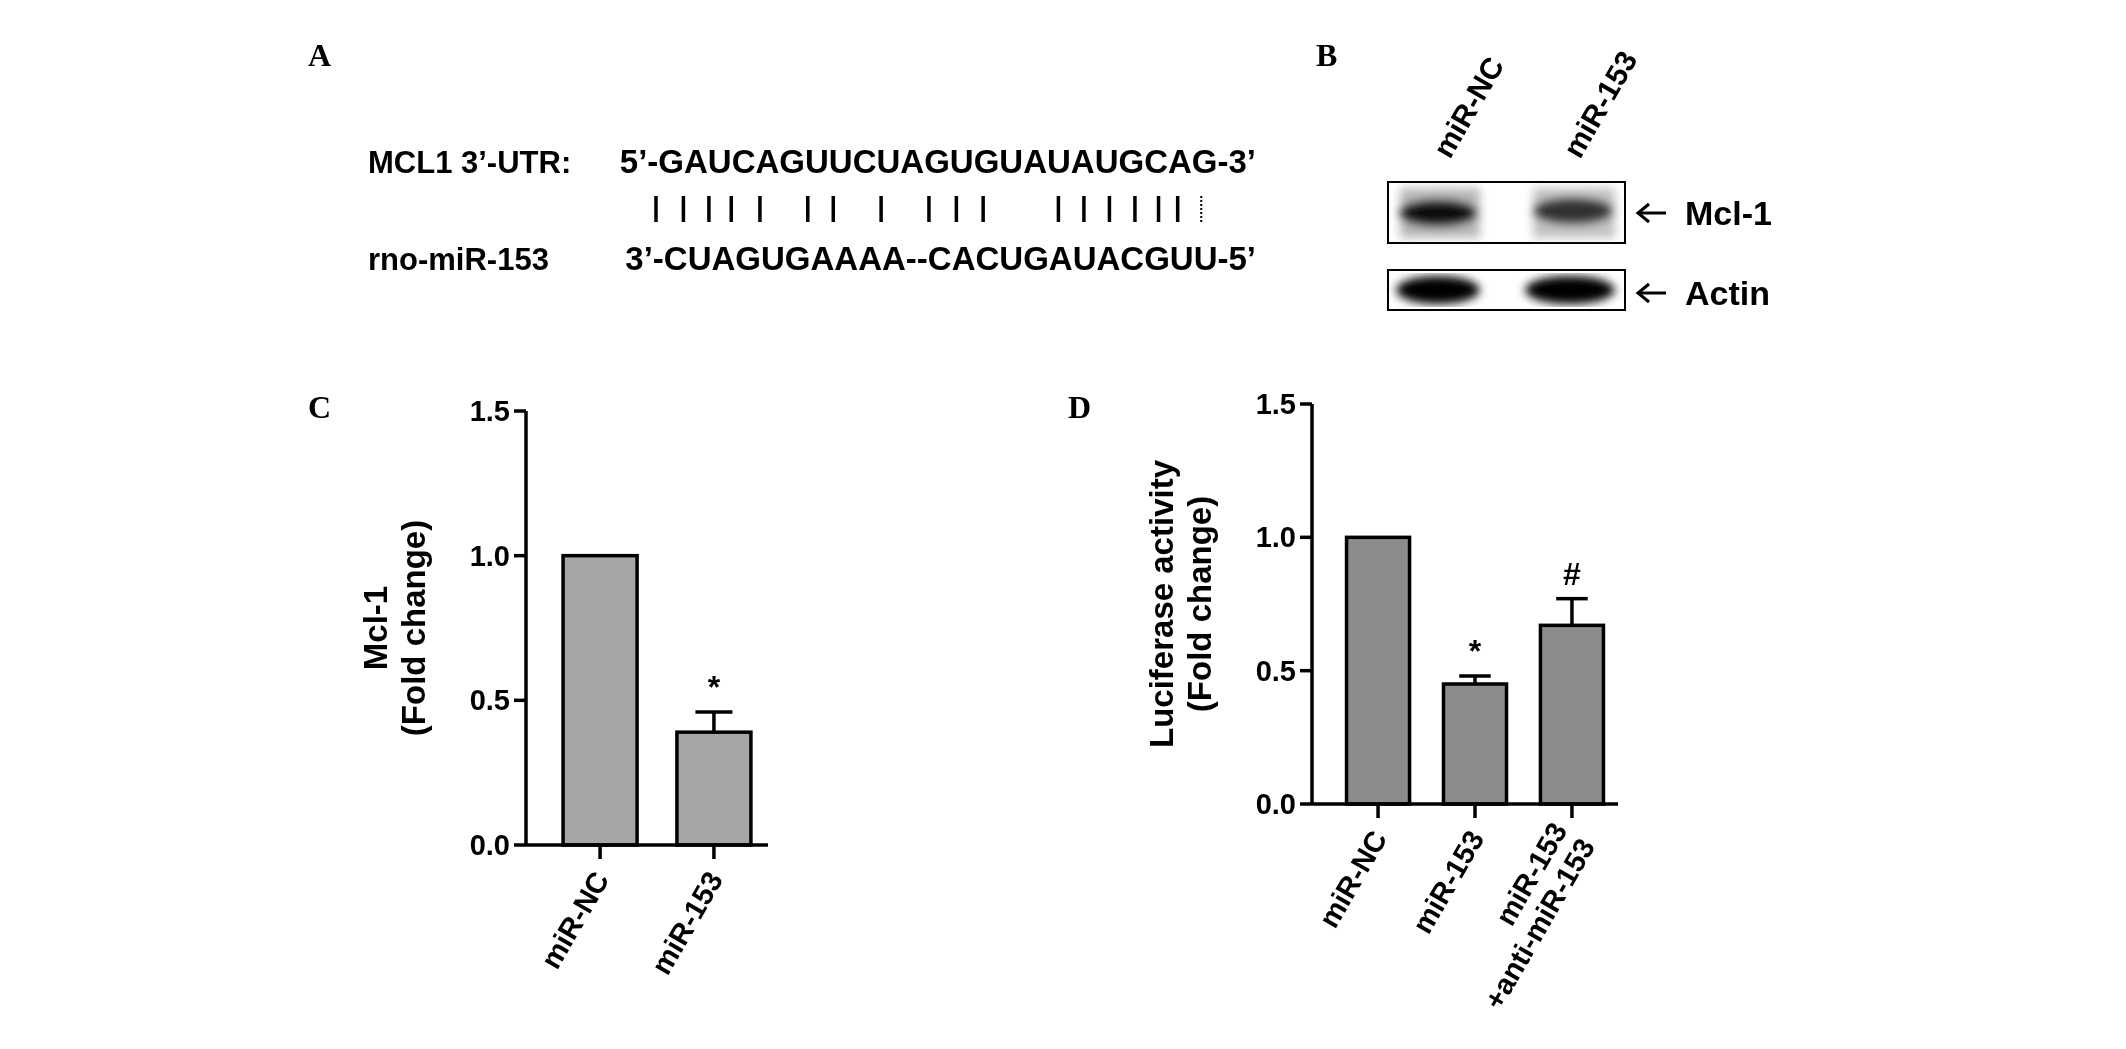 This screenshot has width=2126, height=1049. Describe the element at coordinates (1180, 603) in the screenshot. I see `y-axis-title: Luciferase activity (Fold change)` at that location.